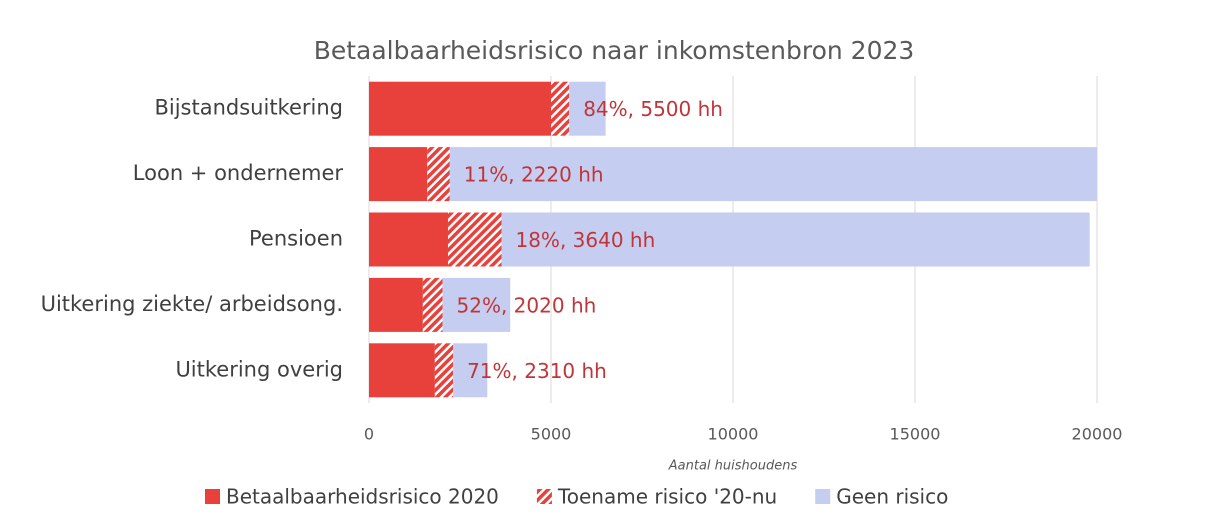 The width and height of the screenshot is (1214, 518). Describe the element at coordinates (915, 434) in the screenshot. I see `x-tick-label: 15000` at that location.